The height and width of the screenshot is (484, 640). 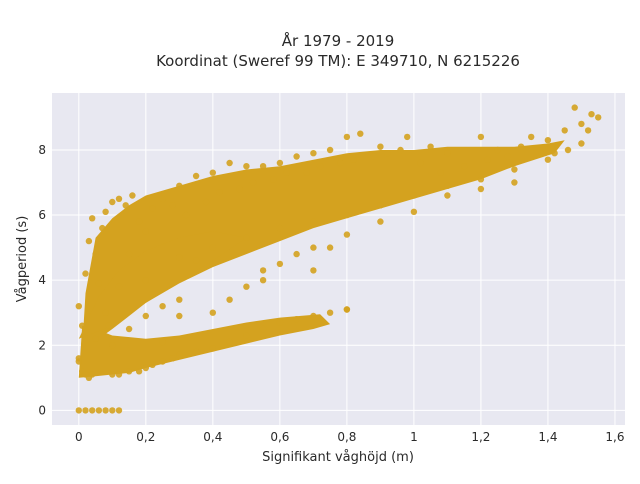 What do you see at coordinates (338, 457) in the screenshot?
I see `x-axis-title: Signifikant våghöjd (m)` at bounding box center [338, 457].